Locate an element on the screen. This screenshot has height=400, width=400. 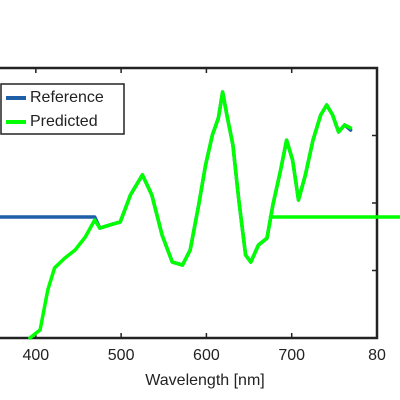
x-axis-label: Wavelength [nm] is located at coordinates (204, 380).